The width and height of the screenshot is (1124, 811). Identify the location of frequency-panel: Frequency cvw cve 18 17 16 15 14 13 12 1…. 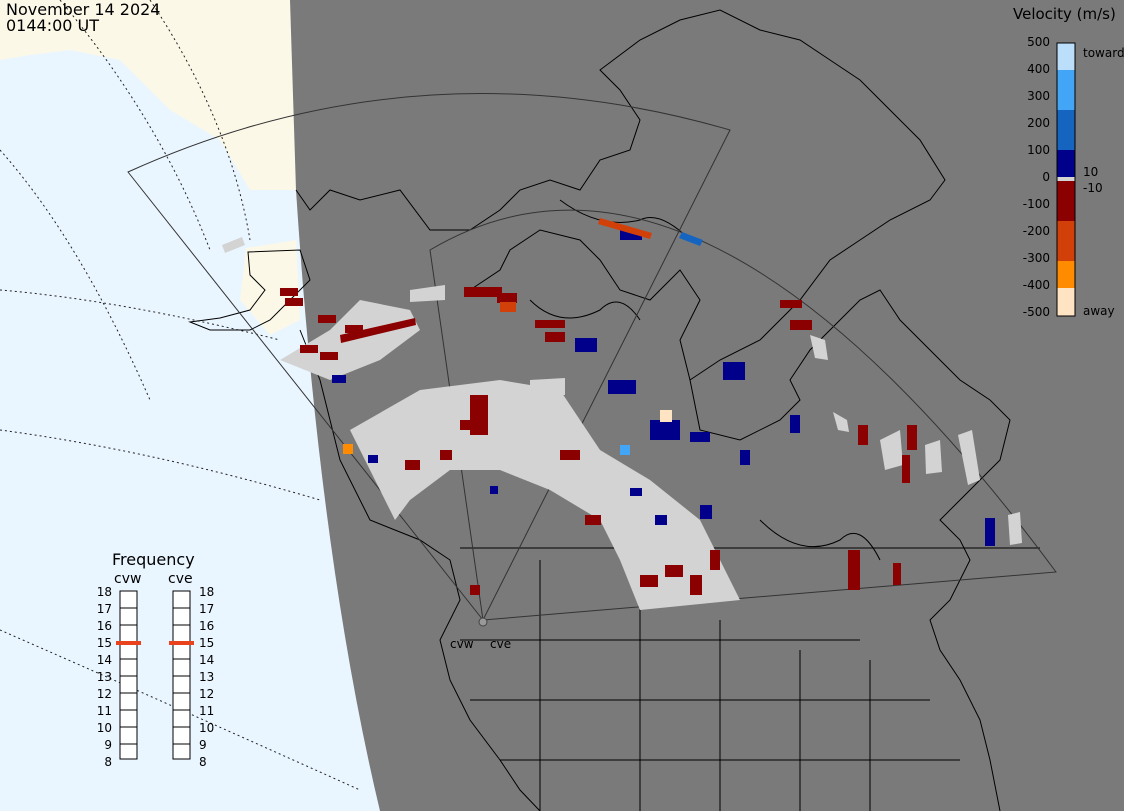
(156, 659).